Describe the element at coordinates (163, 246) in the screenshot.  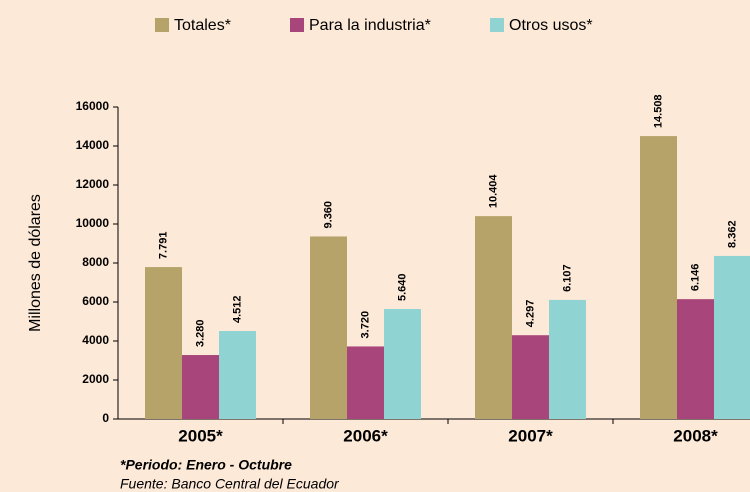
I see `value-label: 7.791` at that location.